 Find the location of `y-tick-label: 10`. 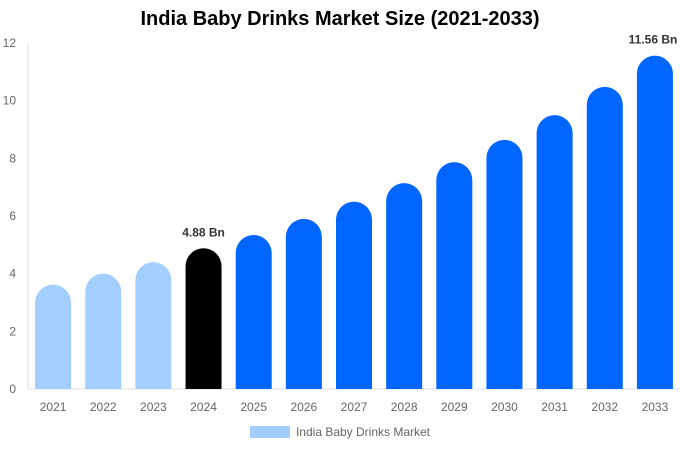

y-tick-label: 10 is located at coordinates (10, 101).